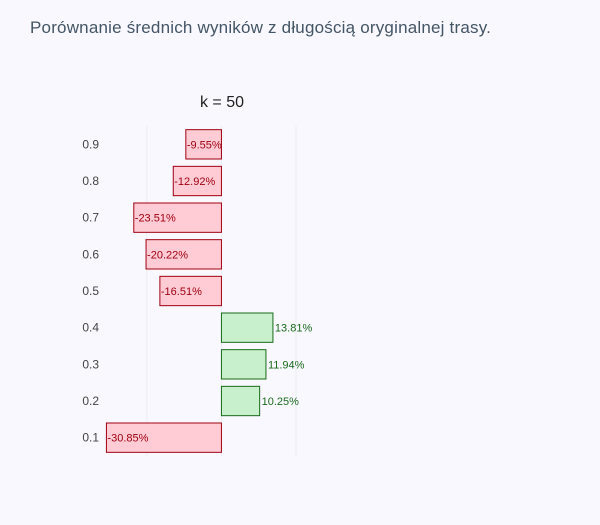 This screenshot has width=600, height=525. What do you see at coordinates (90, 218) in the screenshot?
I see `y-tick-0.7: 0.7` at bounding box center [90, 218].